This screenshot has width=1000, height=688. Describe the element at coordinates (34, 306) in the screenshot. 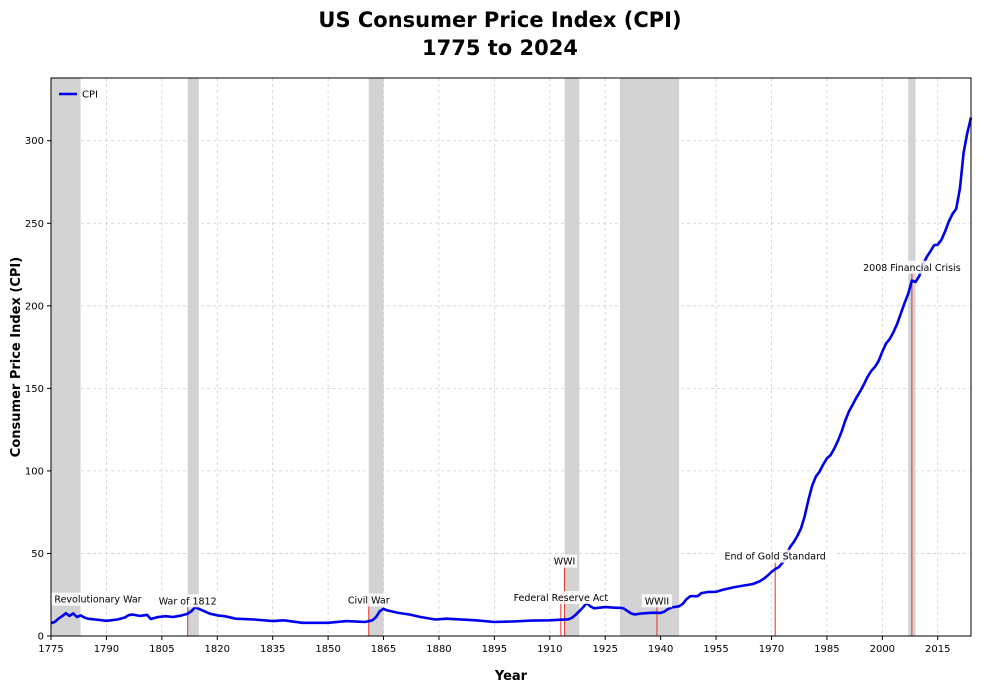

I see `y-tick-label: 200` at that location.